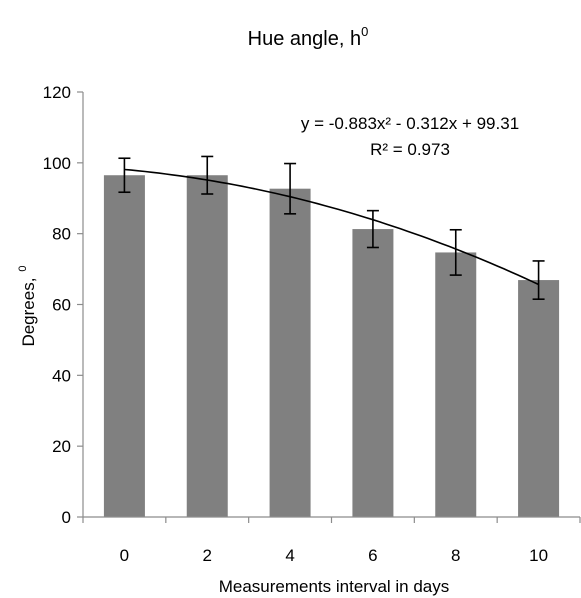  What do you see at coordinates (124, 555) in the screenshot?
I see `x-tick-label-0: 0` at bounding box center [124, 555].